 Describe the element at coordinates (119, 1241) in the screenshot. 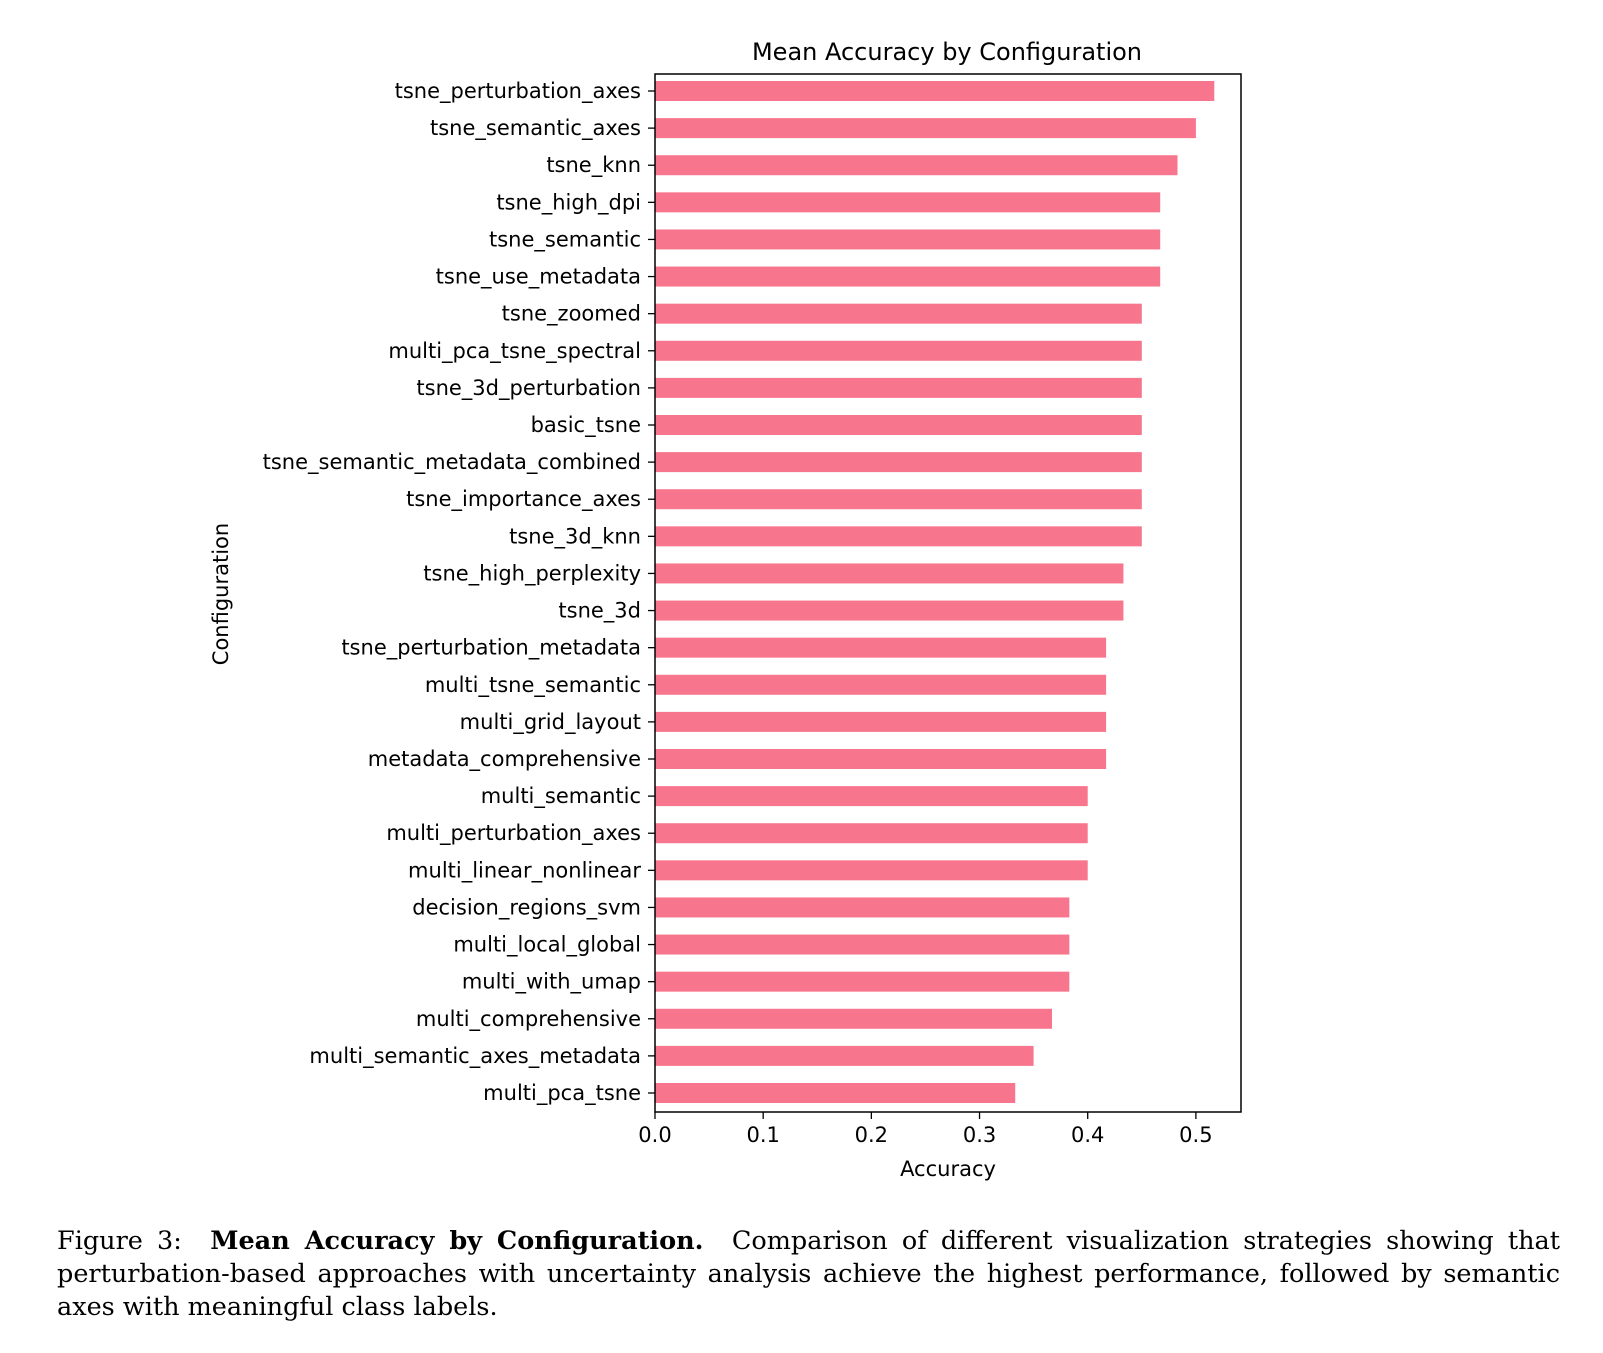

I see `caption-prefix: Figure 3:` at that location.